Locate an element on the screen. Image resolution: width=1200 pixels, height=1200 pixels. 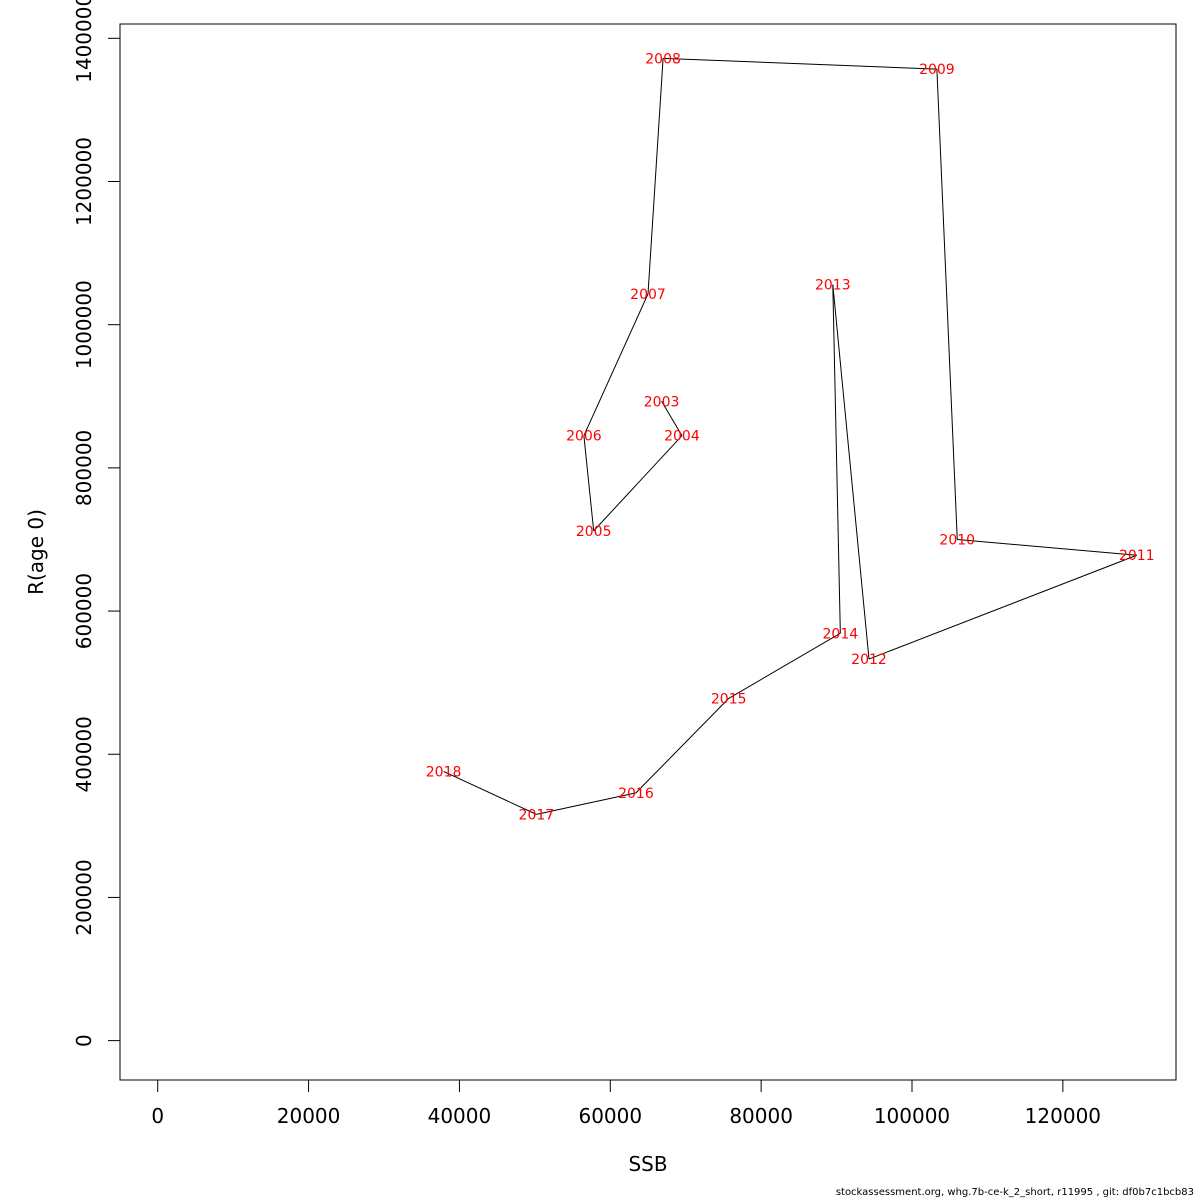
x-tick-label: 60000 is located at coordinates (610, 1116).